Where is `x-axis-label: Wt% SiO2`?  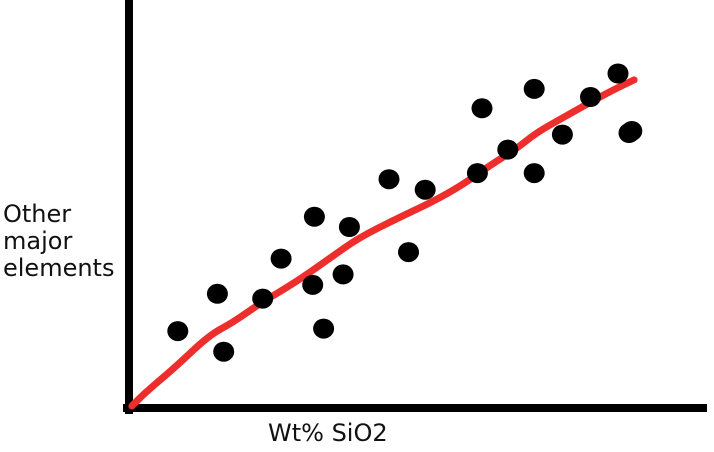 x-axis-label: Wt% SiO2 is located at coordinates (328, 433).